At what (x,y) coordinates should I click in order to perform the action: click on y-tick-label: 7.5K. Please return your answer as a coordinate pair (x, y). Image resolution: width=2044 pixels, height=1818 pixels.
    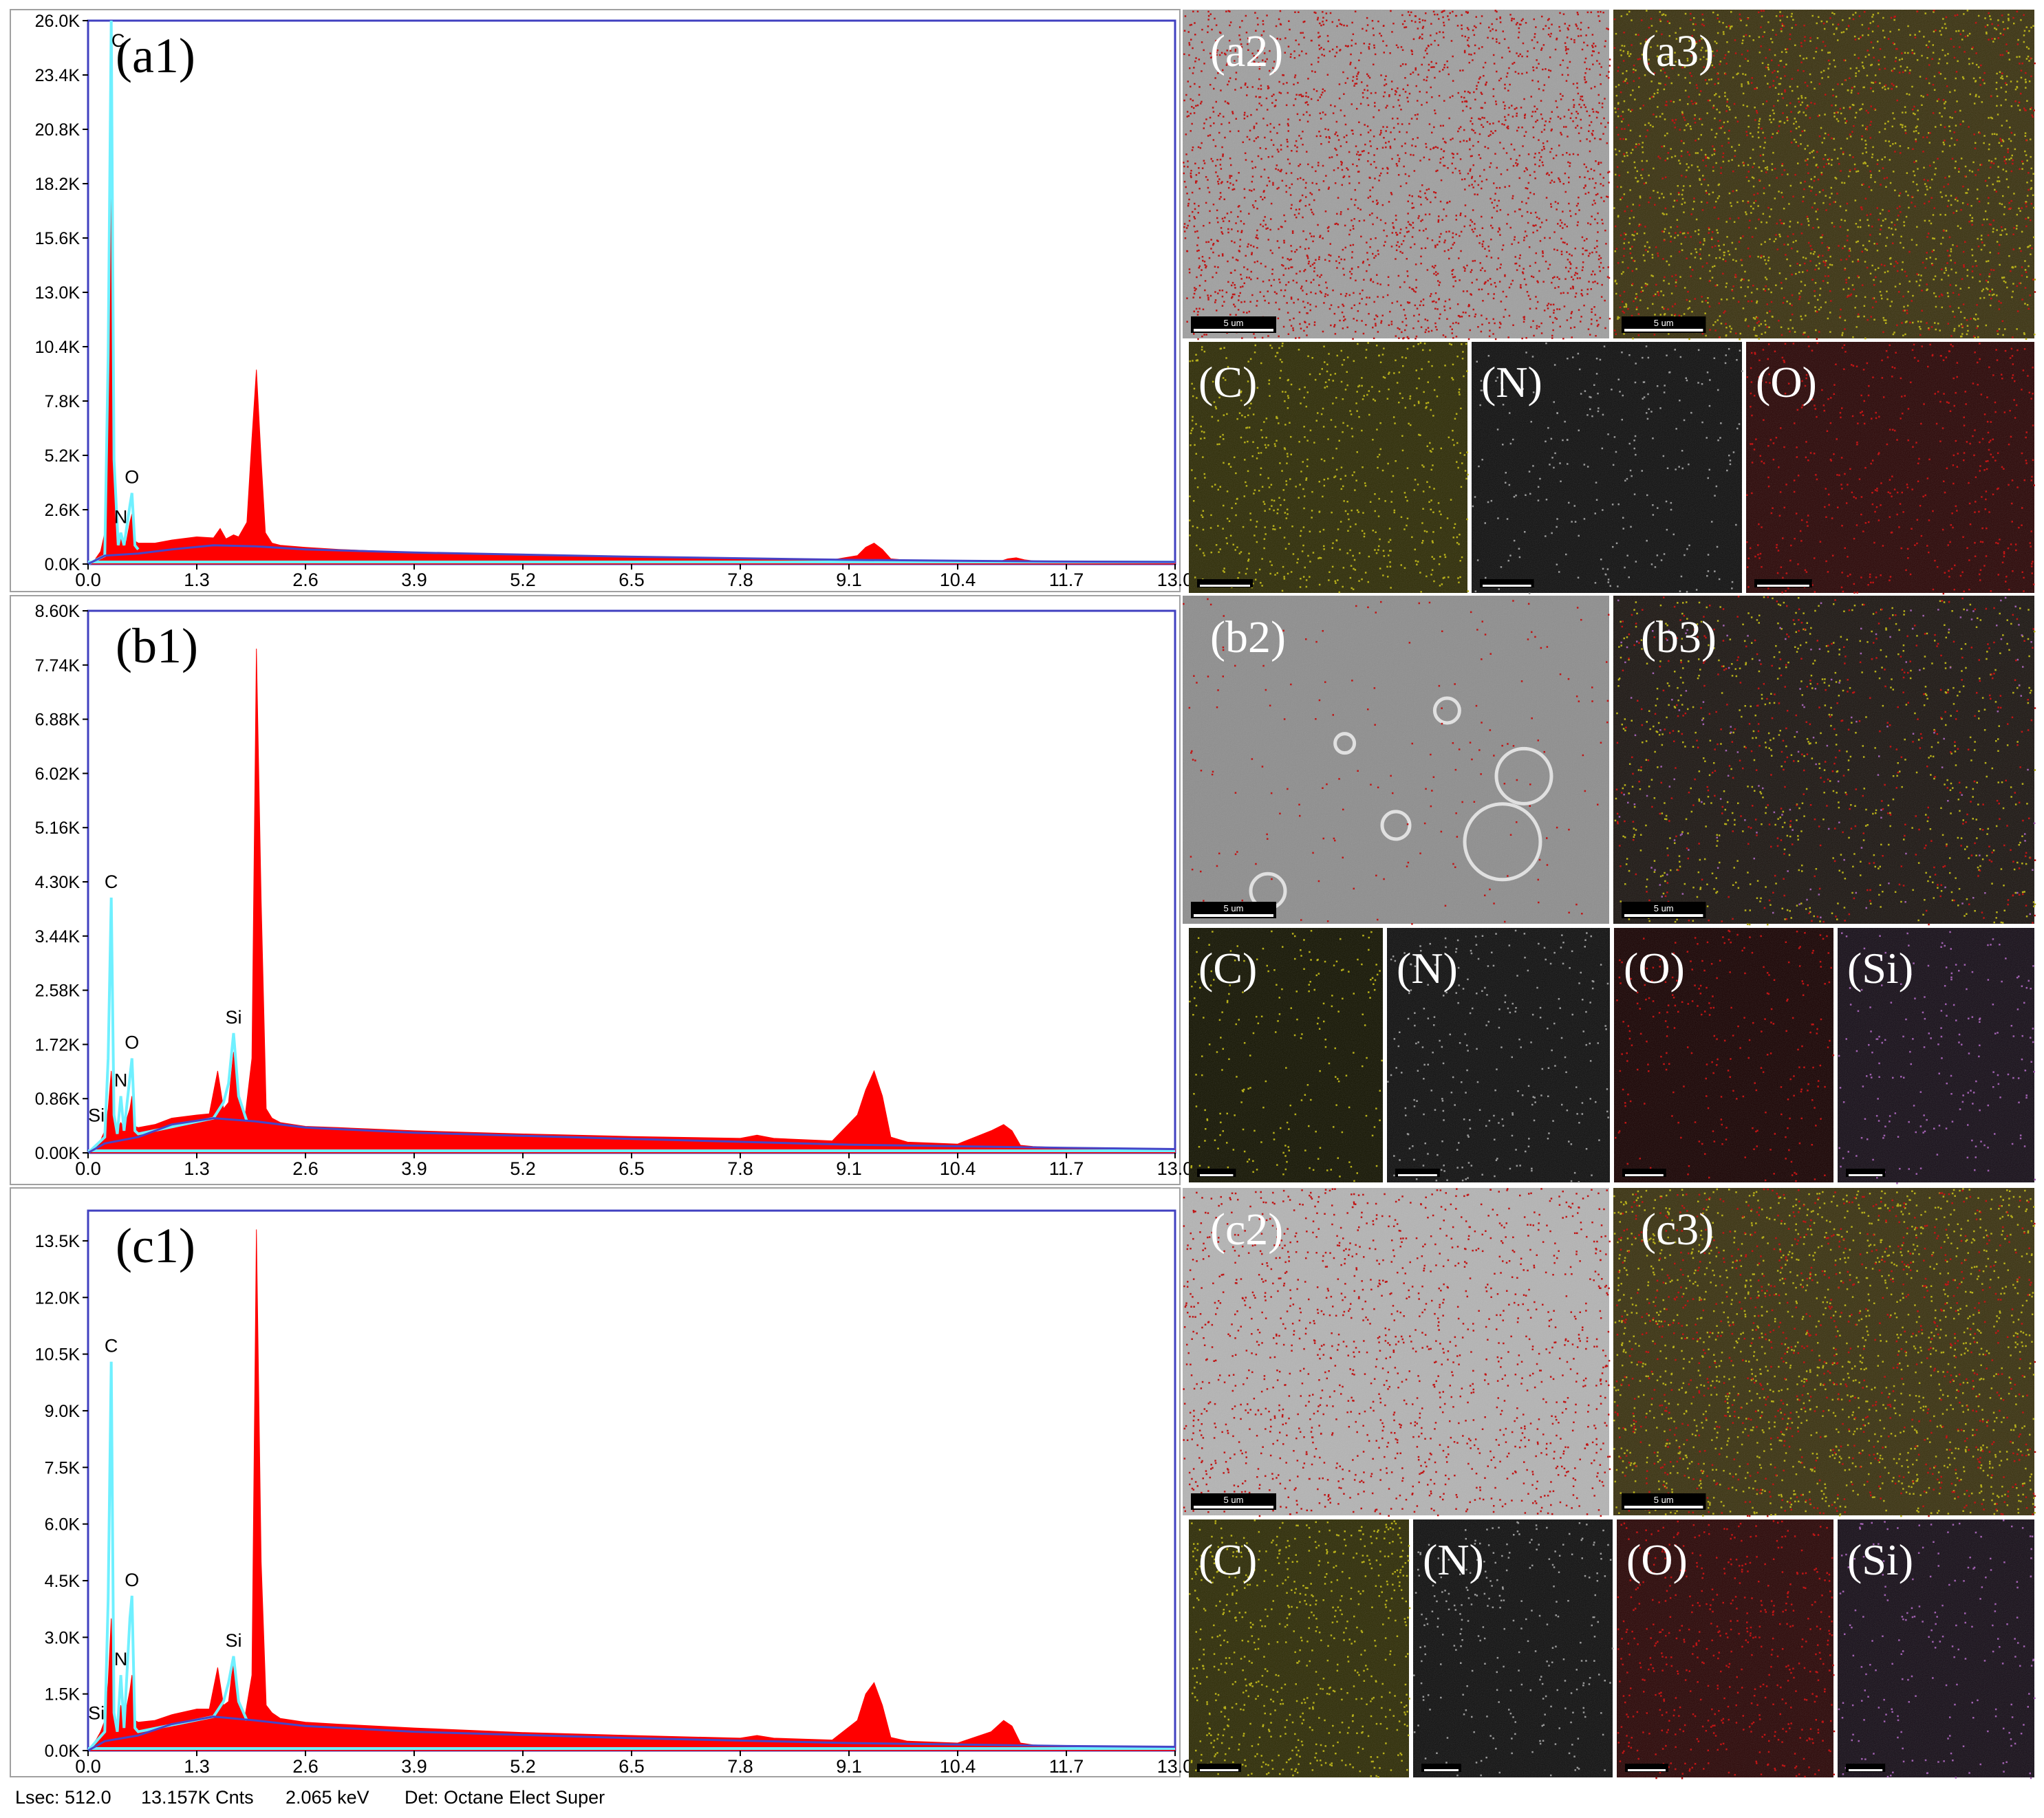
    Looking at the image, I should click on (62, 1468).